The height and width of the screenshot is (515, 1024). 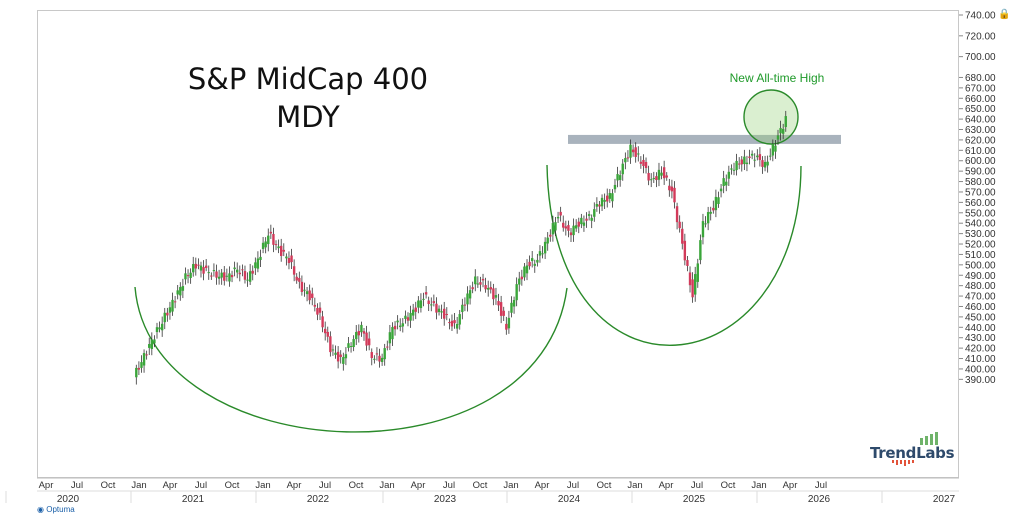 What do you see at coordinates (980, 16) in the screenshot?
I see `y-tick-label: 740.00` at bounding box center [980, 16].